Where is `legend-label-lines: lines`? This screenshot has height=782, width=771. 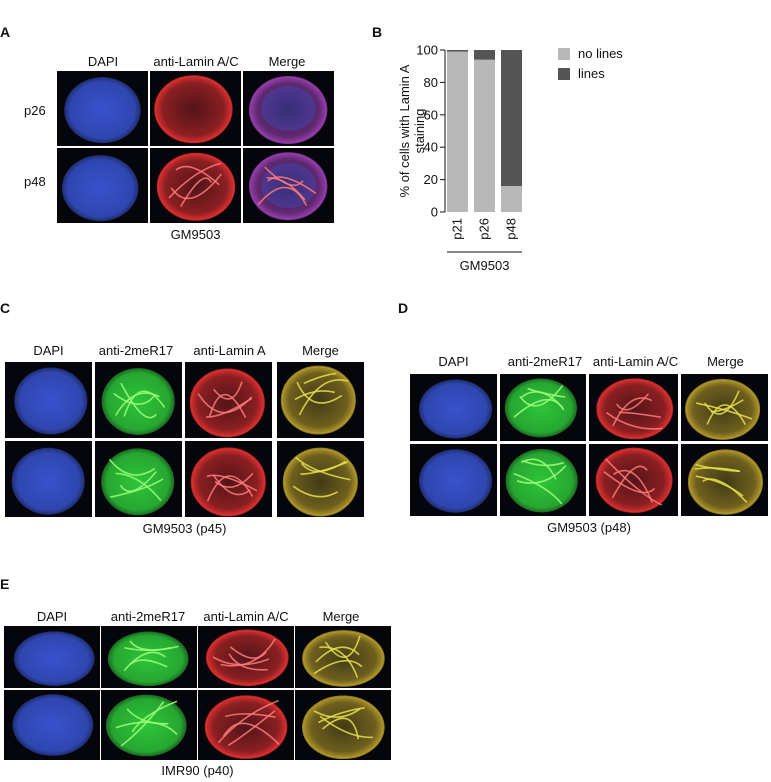
legend-label-lines: lines is located at coordinates (591, 73).